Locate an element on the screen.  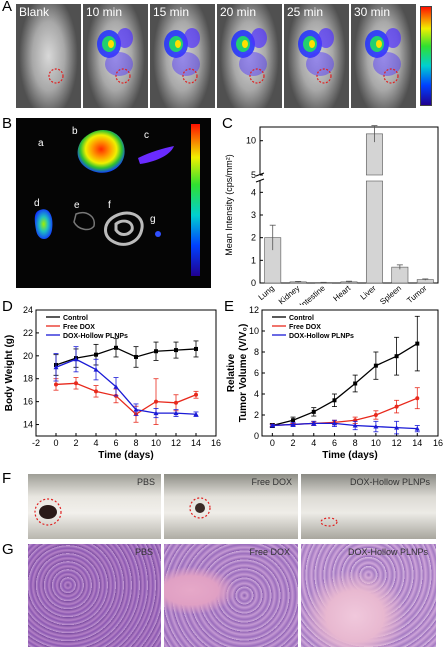
imaging-frame: 30 min is located at coordinates (383, 56).